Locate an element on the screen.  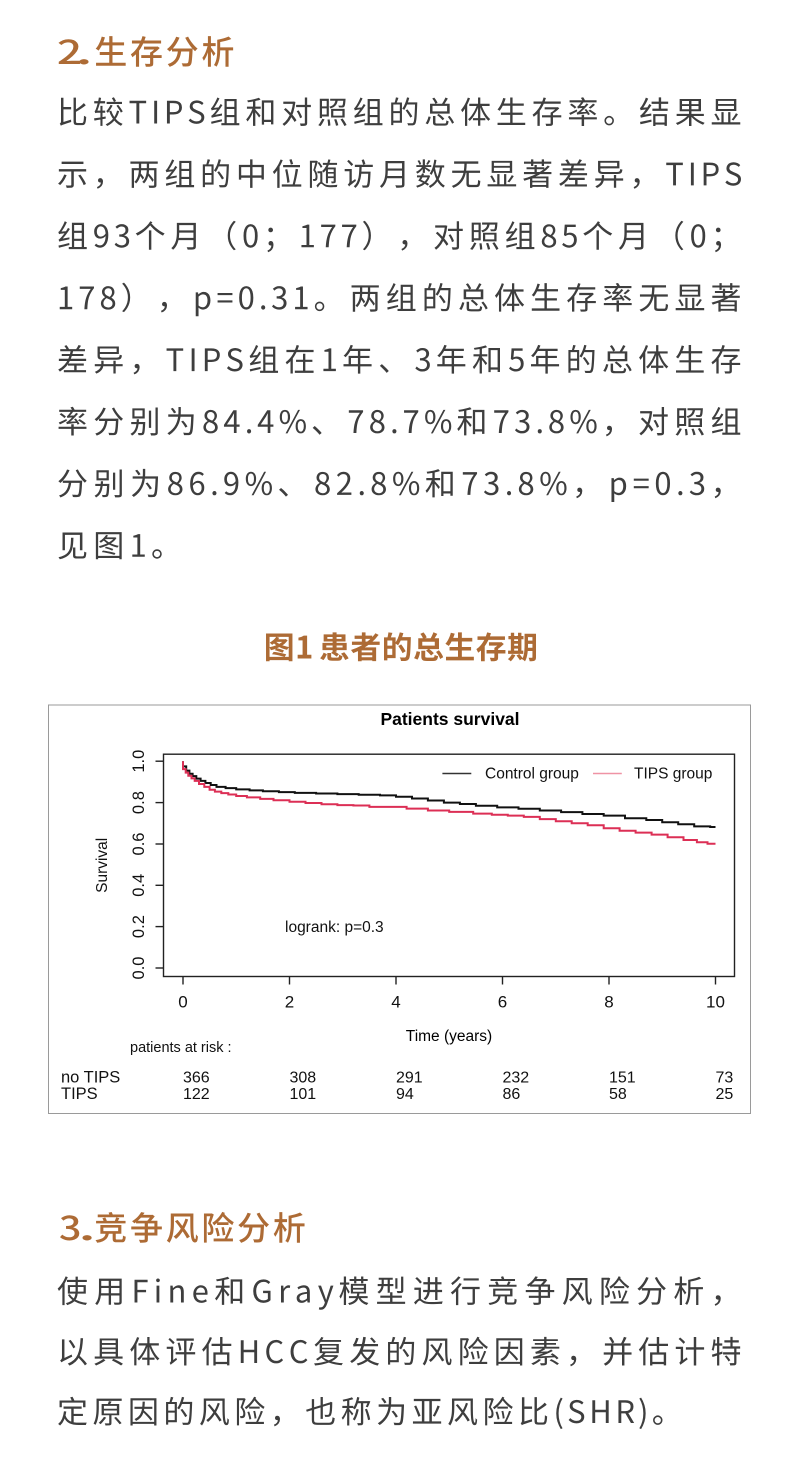
svg-text: 0.0 is located at coordinates (139, 968).